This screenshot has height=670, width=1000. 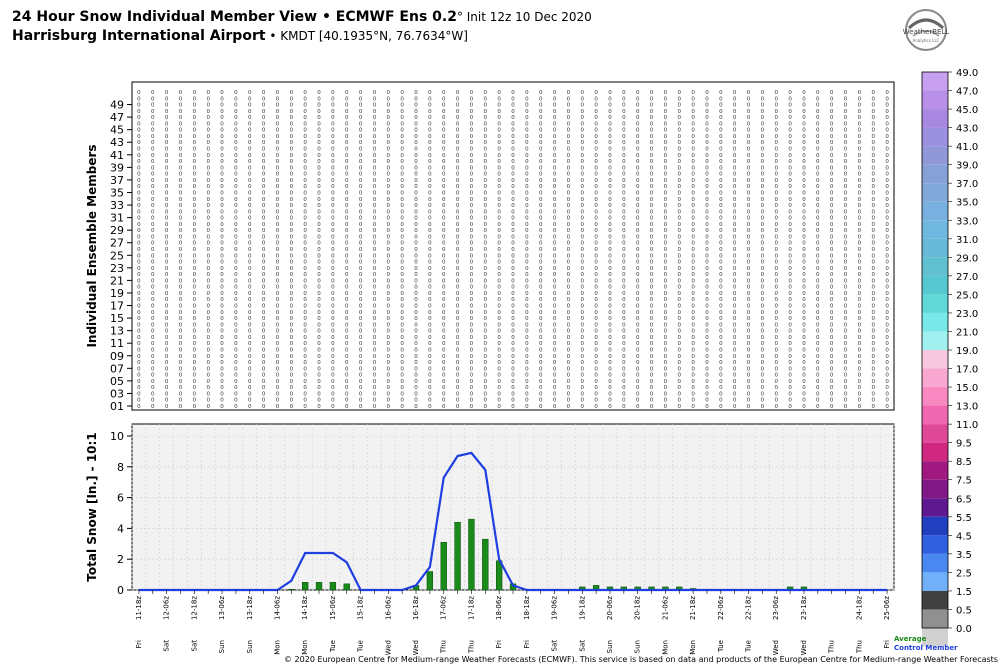 What do you see at coordinates (804, 647) in the screenshot?
I see `snow-x-day-label: Wed` at bounding box center [804, 647].